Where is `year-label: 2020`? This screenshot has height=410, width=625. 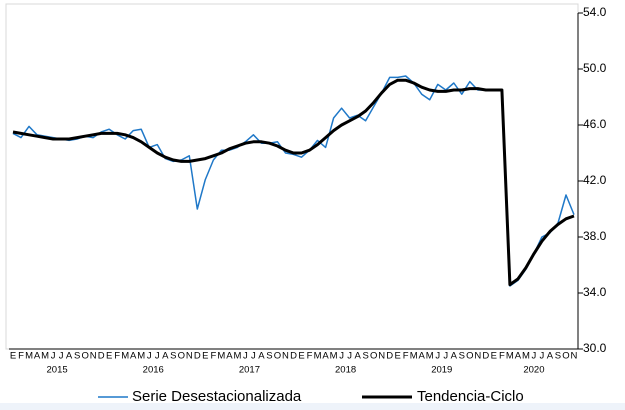
year-label: 2020 is located at coordinates (533, 370).